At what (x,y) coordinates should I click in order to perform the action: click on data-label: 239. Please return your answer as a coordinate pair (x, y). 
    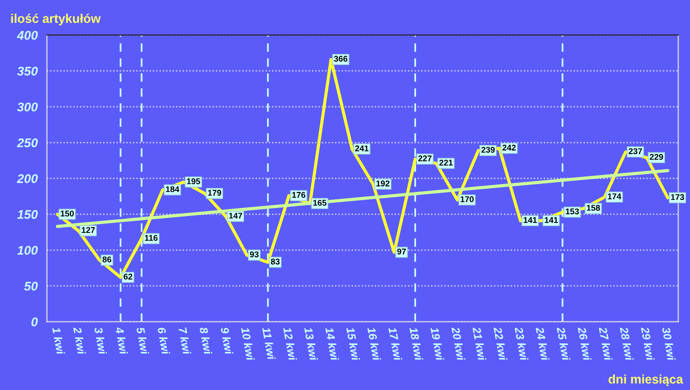
    Looking at the image, I should click on (488, 149).